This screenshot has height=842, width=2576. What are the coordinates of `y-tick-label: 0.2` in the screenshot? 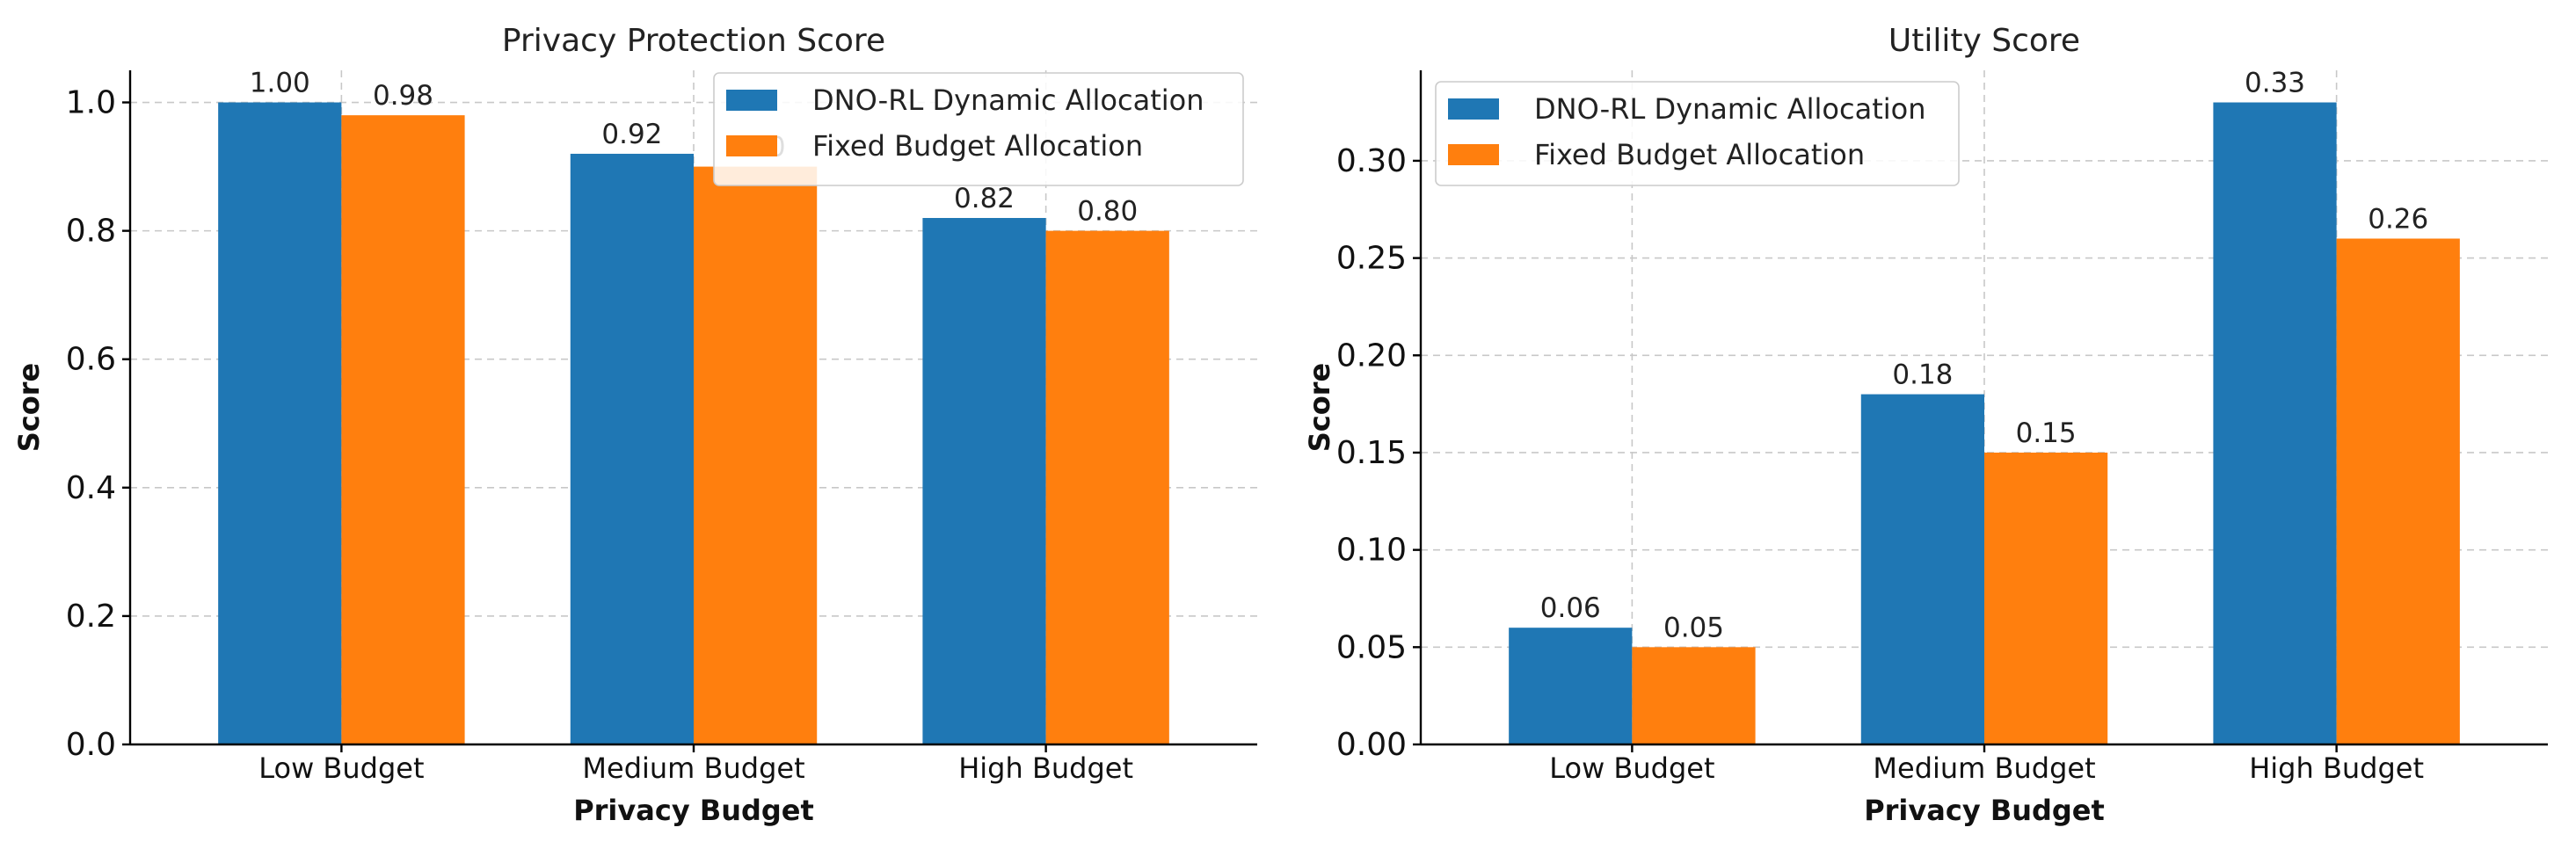 It's located at (91, 617).